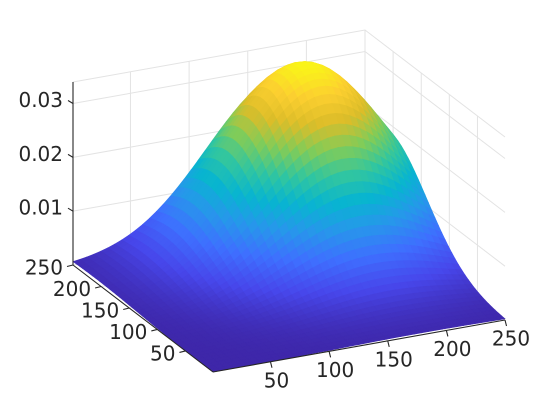 The image size is (560, 420). I want to click on x-tick-label: 100, so click(335, 370).